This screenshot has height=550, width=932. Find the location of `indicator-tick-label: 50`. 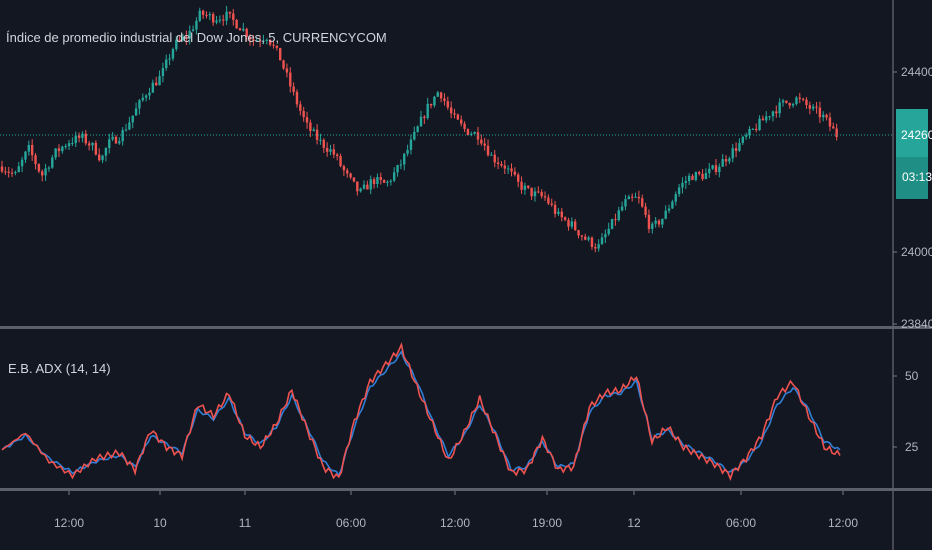

indicator-tick-label: 50 is located at coordinates (912, 376).